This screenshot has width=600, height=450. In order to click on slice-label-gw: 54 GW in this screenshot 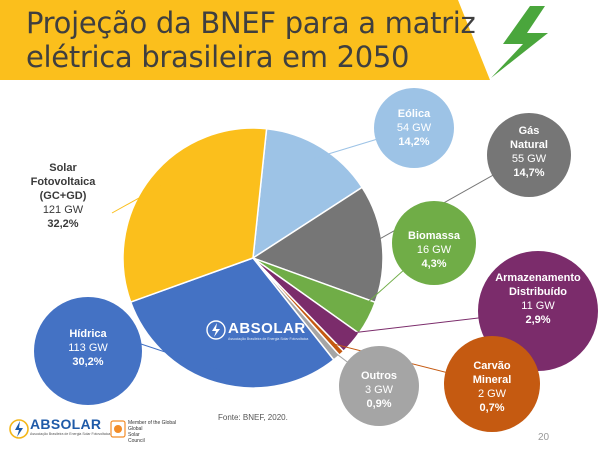, I will do `click(414, 128)`.